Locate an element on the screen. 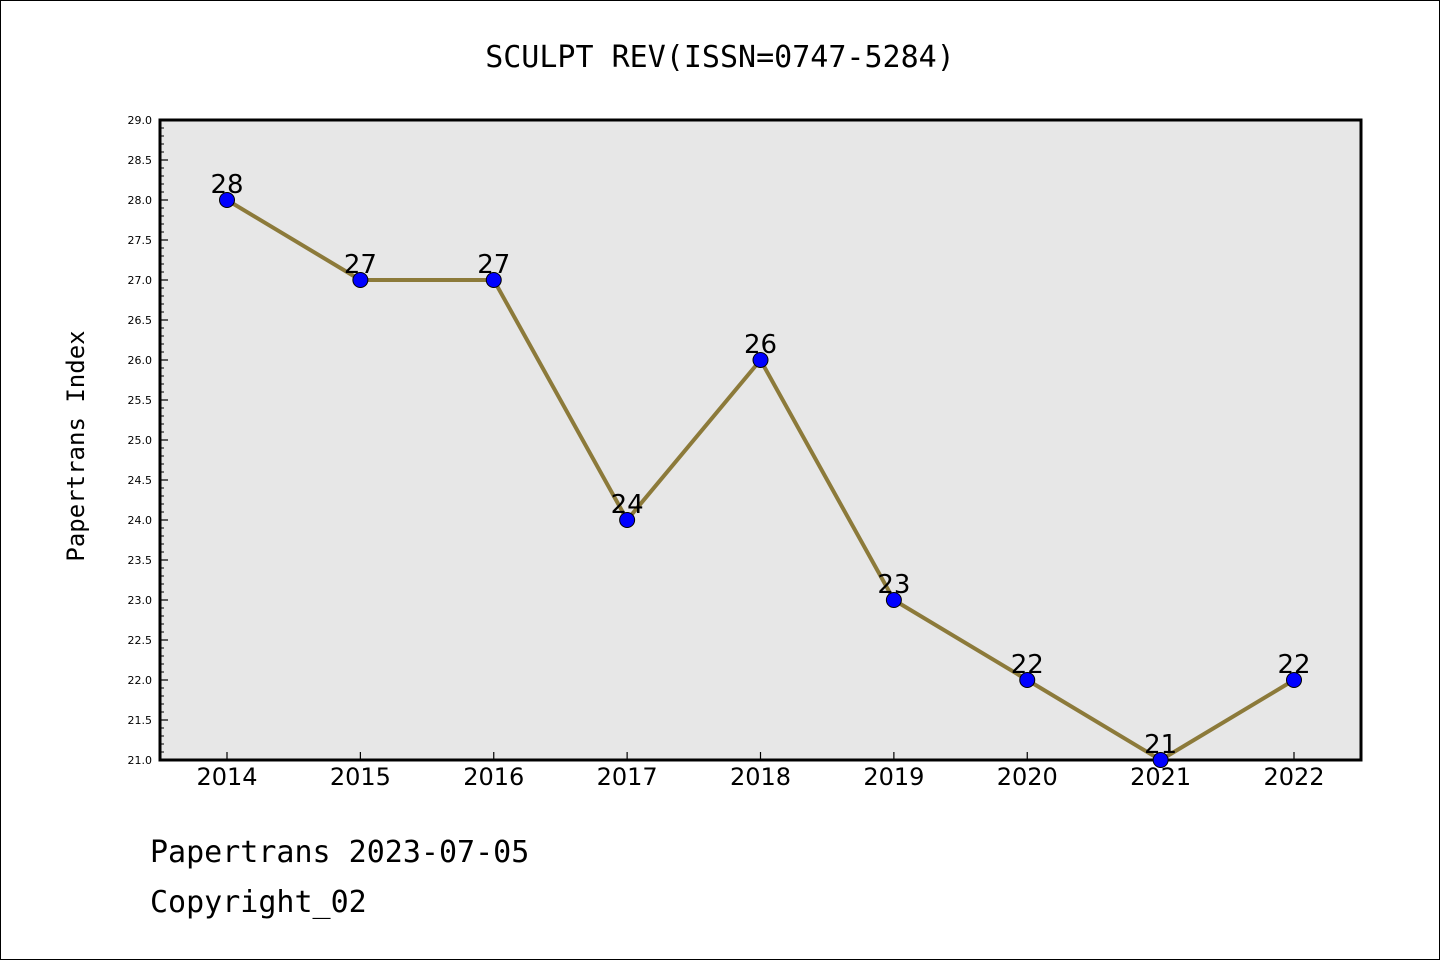 This screenshot has height=960, width=1440. x-tick-label: 2019 is located at coordinates (893, 777).